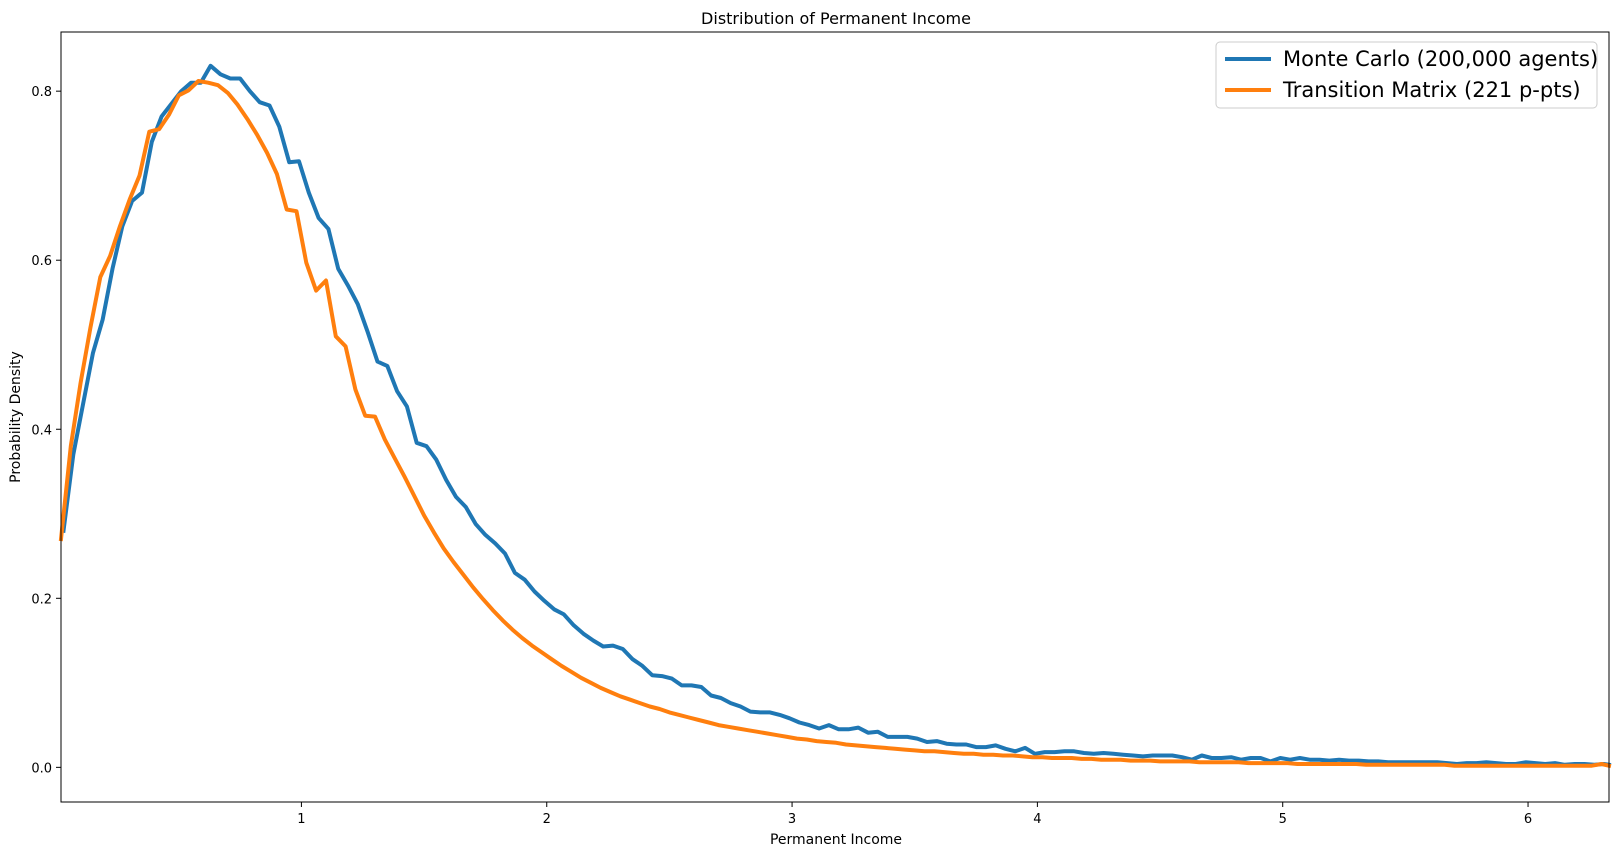 The height and width of the screenshot is (855, 1621). What do you see at coordinates (16, 417) in the screenshot?
I see `y-axis-title: Probability Density` at bounding box center [16, 417].